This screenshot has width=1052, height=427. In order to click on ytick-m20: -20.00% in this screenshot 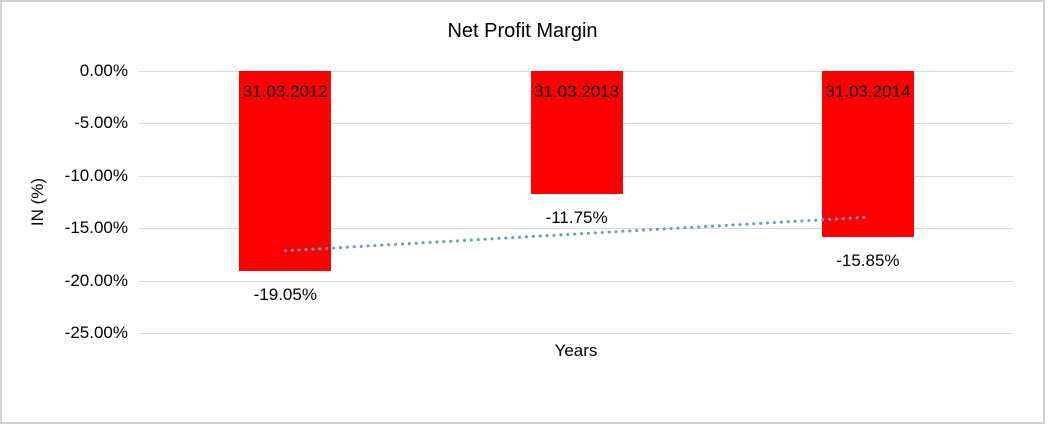, I will do `click(96, 280)`.